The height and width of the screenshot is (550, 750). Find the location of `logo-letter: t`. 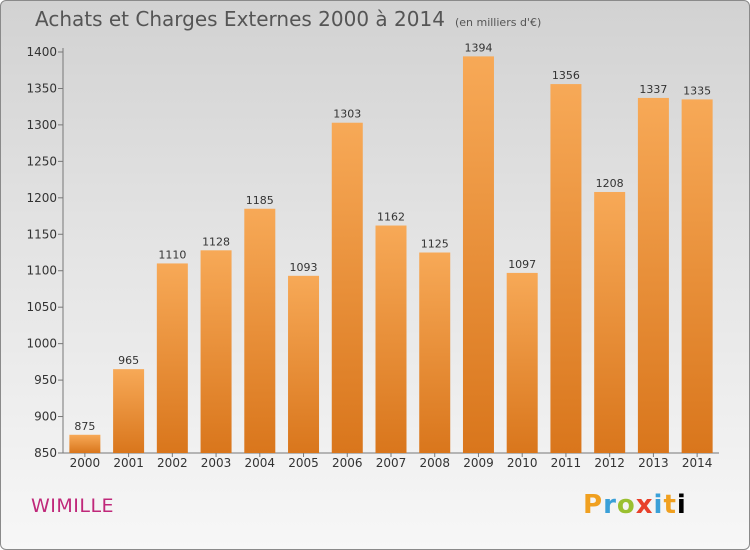

logo-letter: t is located at coordinates (670, 505).